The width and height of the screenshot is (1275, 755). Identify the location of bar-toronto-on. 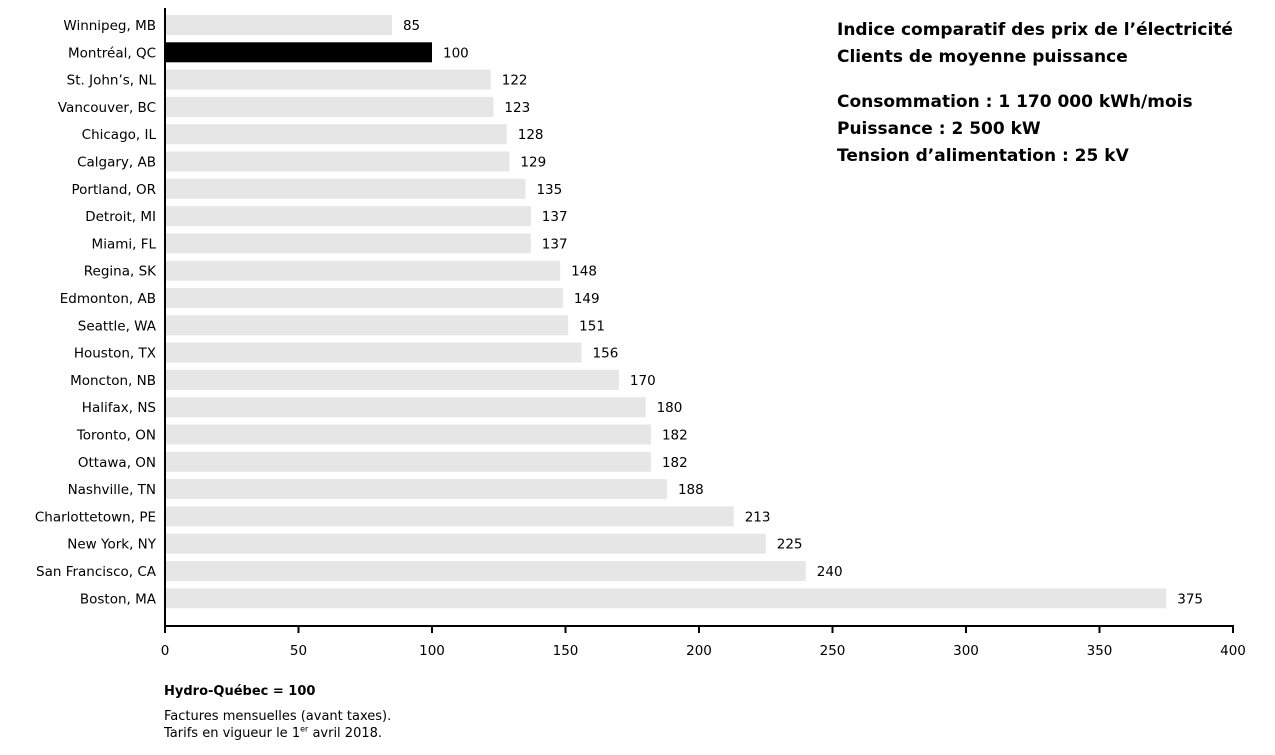
(408, 434).